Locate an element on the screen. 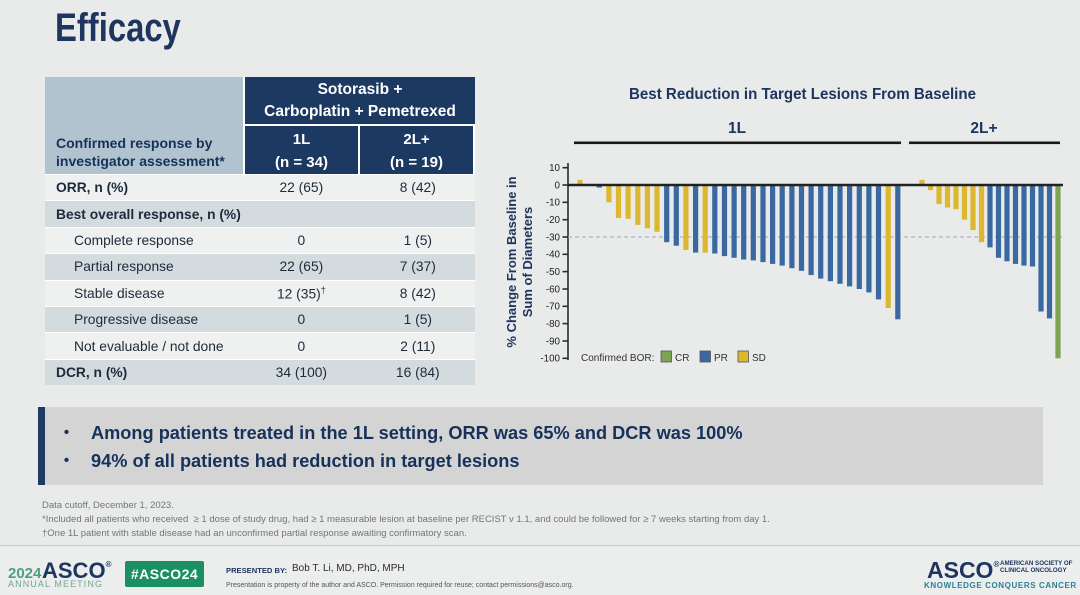 This screenshot has height=595, width=1080. svg-text: Confirmed BOR: is located at coordinates (617, 358).